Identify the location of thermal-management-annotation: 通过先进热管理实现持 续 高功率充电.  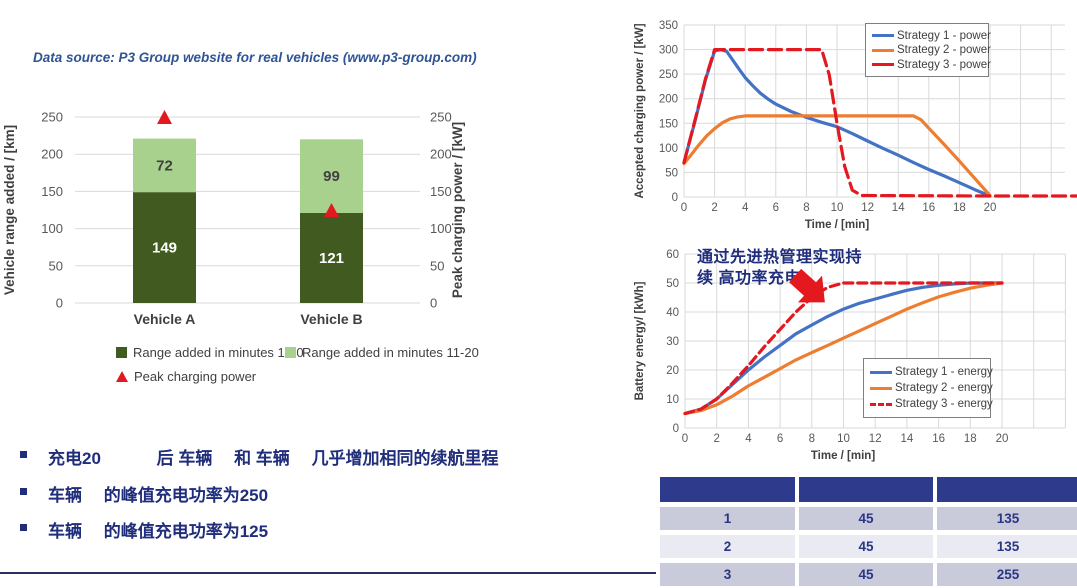
(807, 268).